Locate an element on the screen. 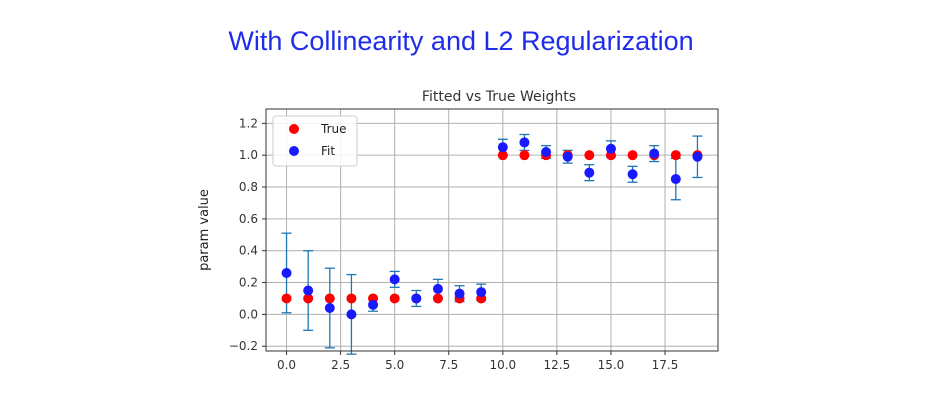  x-tick-label: 10.0 is located at coordinates (502, 365).